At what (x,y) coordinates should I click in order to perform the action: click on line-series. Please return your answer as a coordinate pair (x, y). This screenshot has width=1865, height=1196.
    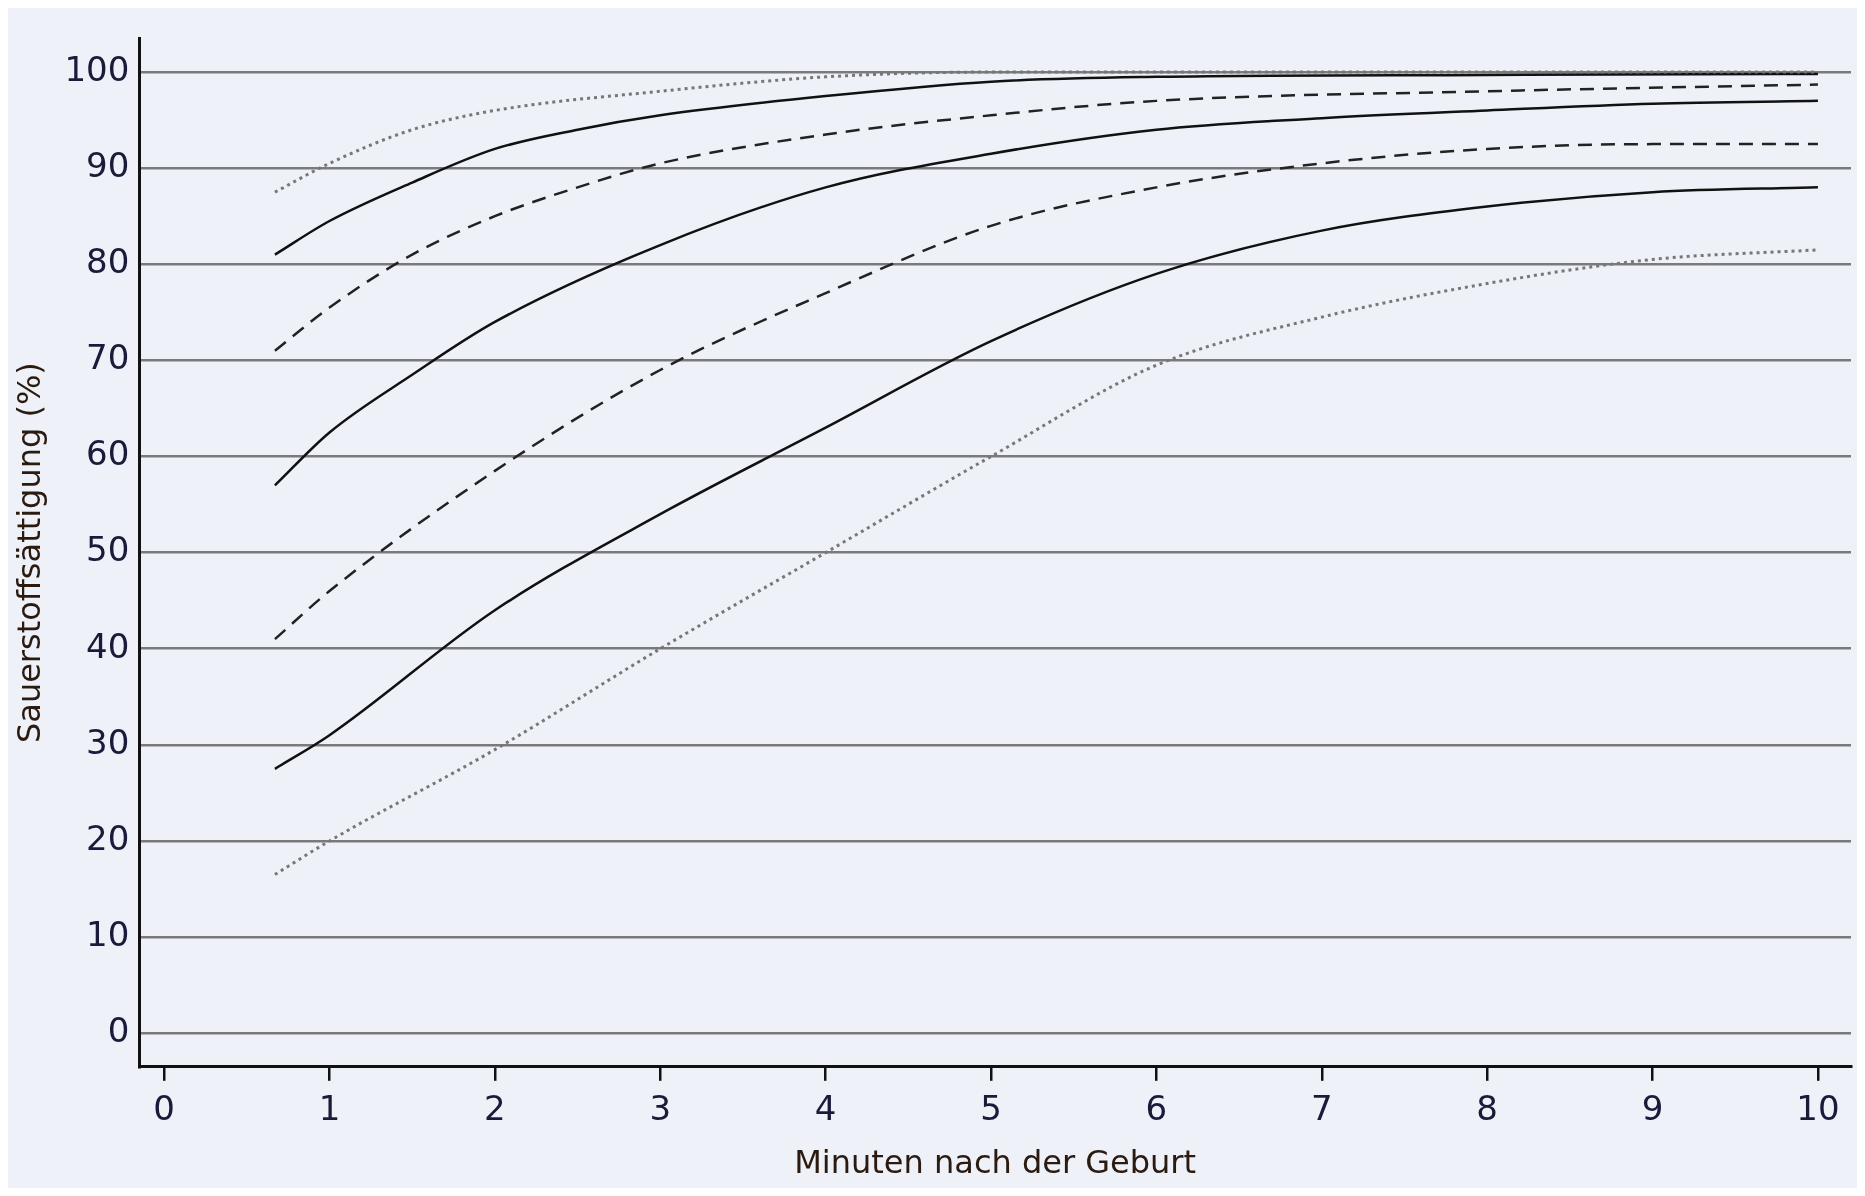
    Looking at the image, I should click on (1046, 164).